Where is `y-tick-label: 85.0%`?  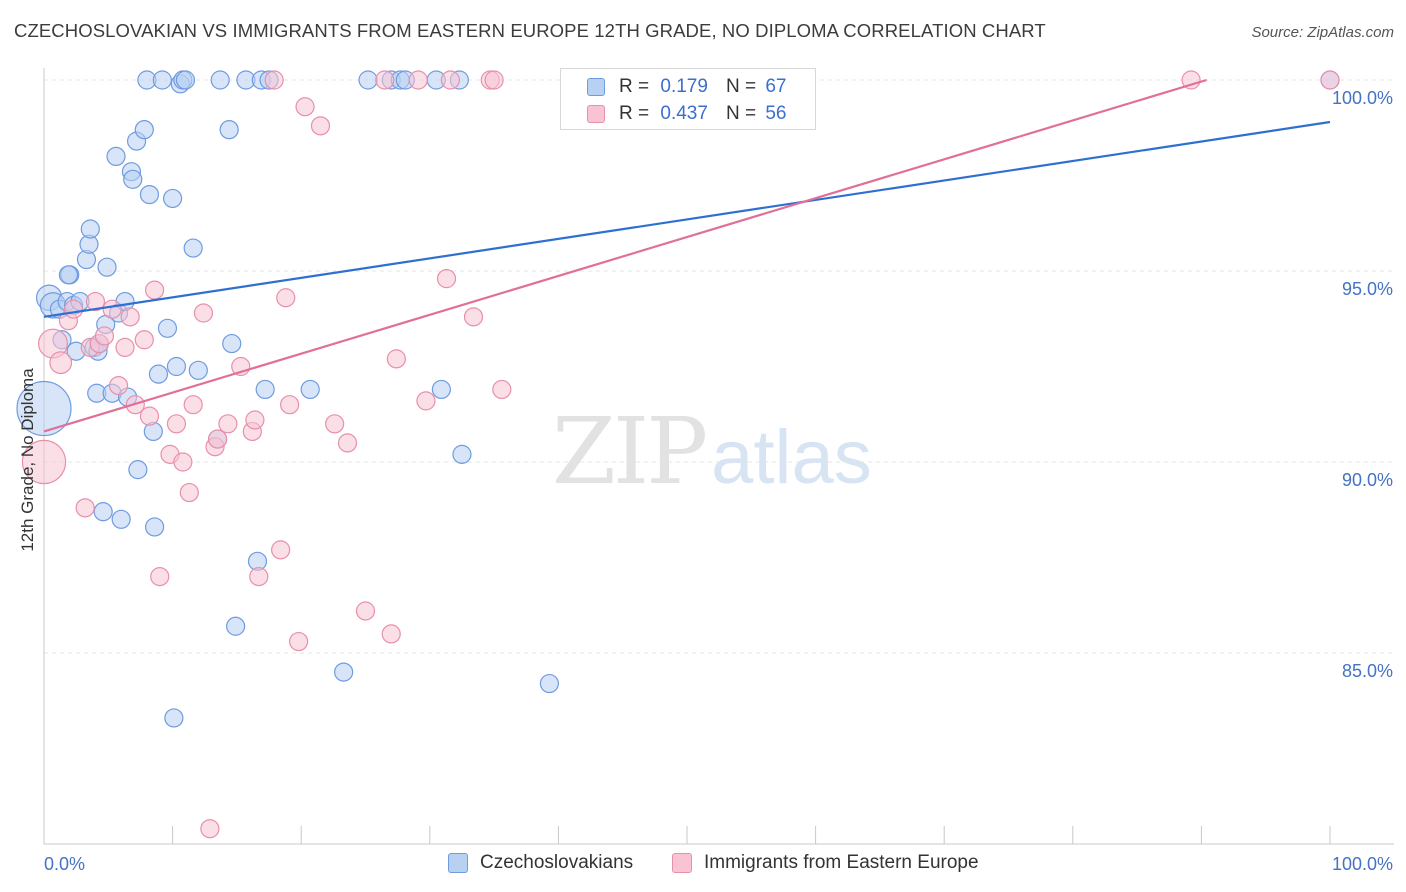 y-tick-label: 85.0% is located at coordinates (1367, 671).